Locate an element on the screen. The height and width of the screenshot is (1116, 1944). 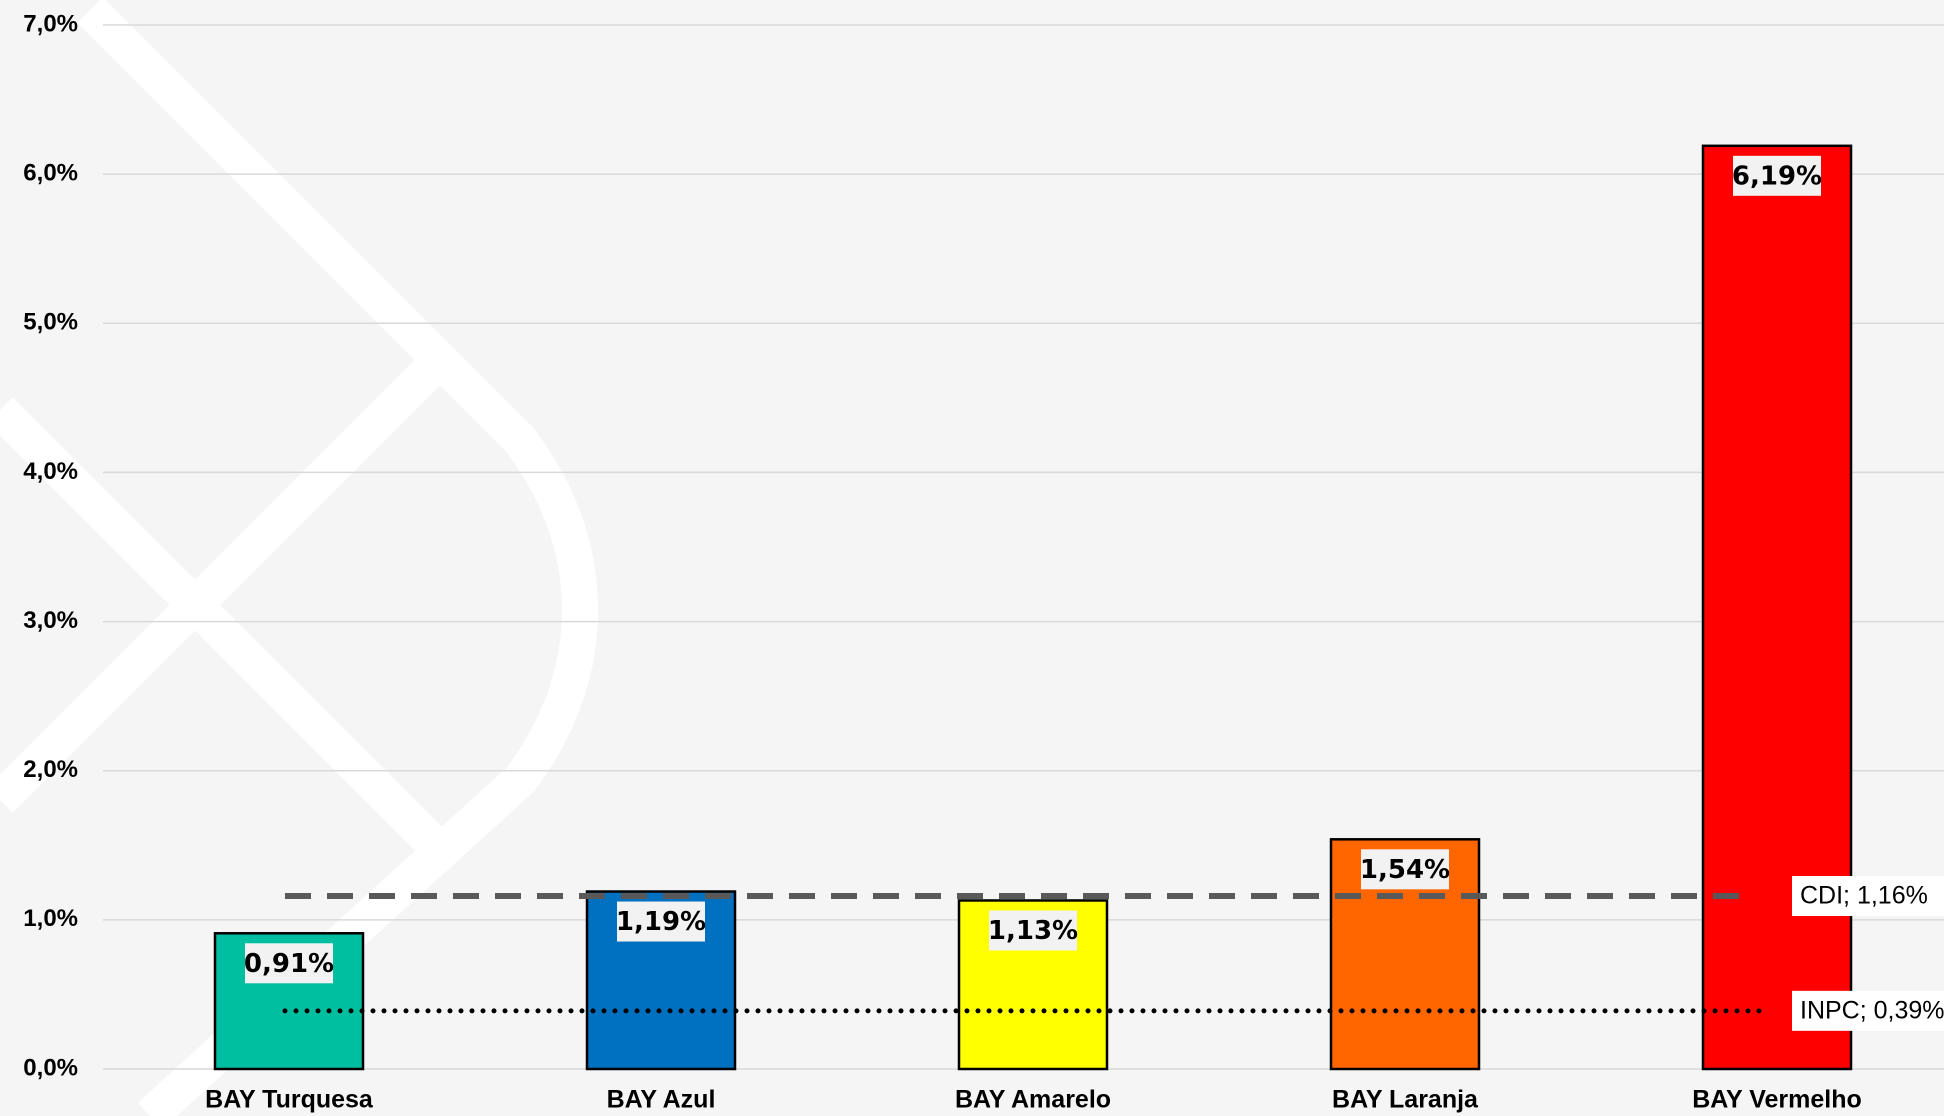
x-tick-label: BAY Laranja is located at coordinates (1405, 1100).